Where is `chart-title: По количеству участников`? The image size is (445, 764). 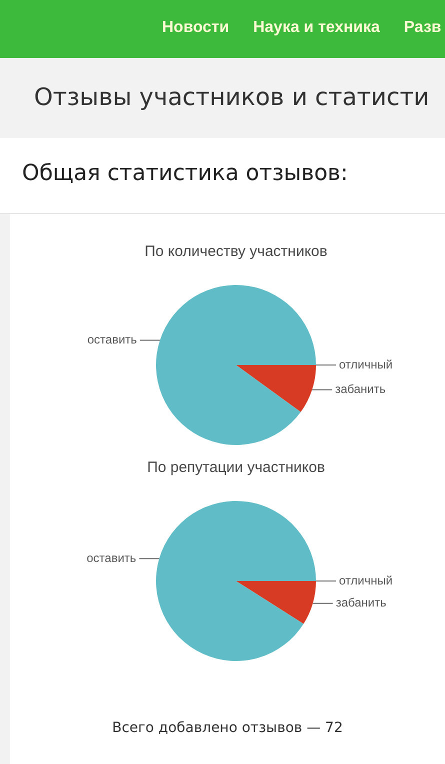 chart-title: По количеству участников is located at coordinates (236, 251).